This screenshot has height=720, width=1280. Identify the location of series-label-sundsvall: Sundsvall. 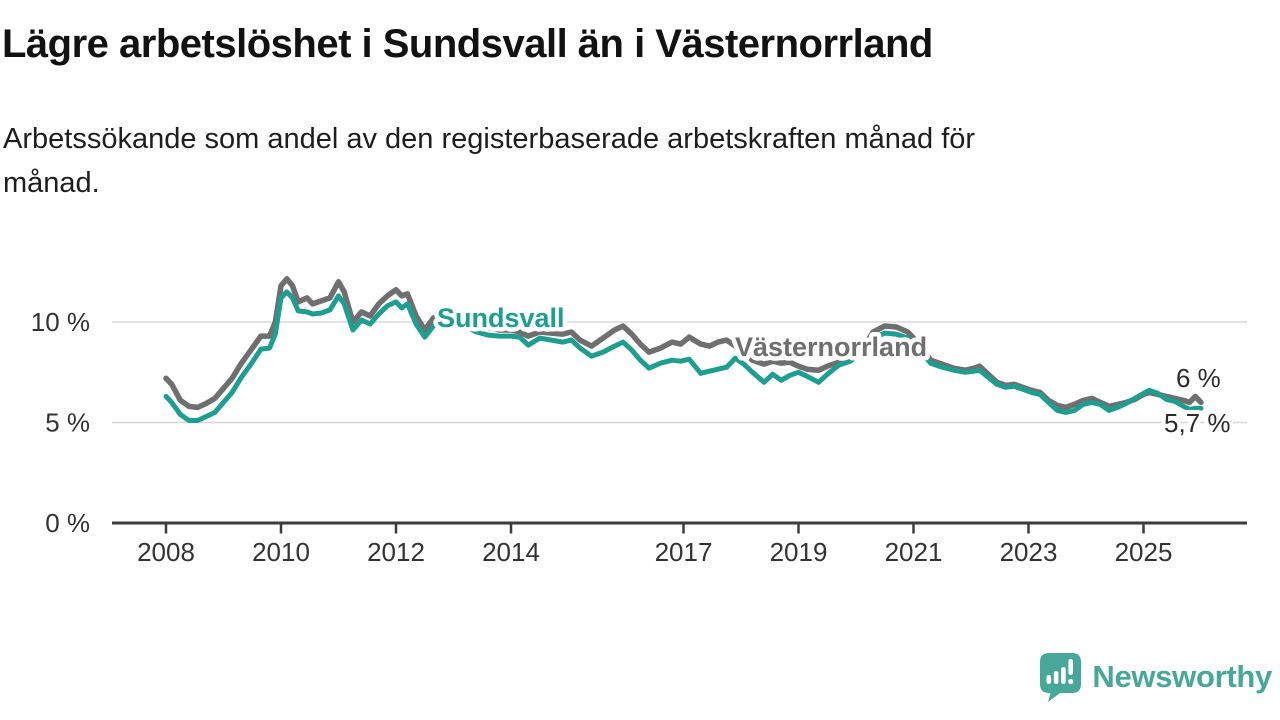
(501, 318).